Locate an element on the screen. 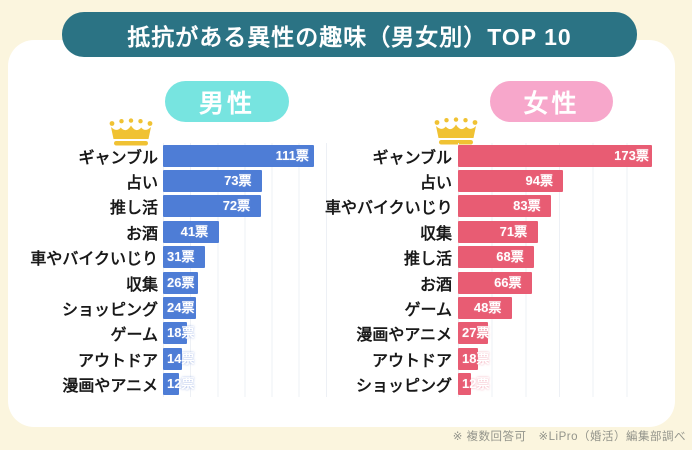  bar-track: 68票 is located at coordinates (559, 257).